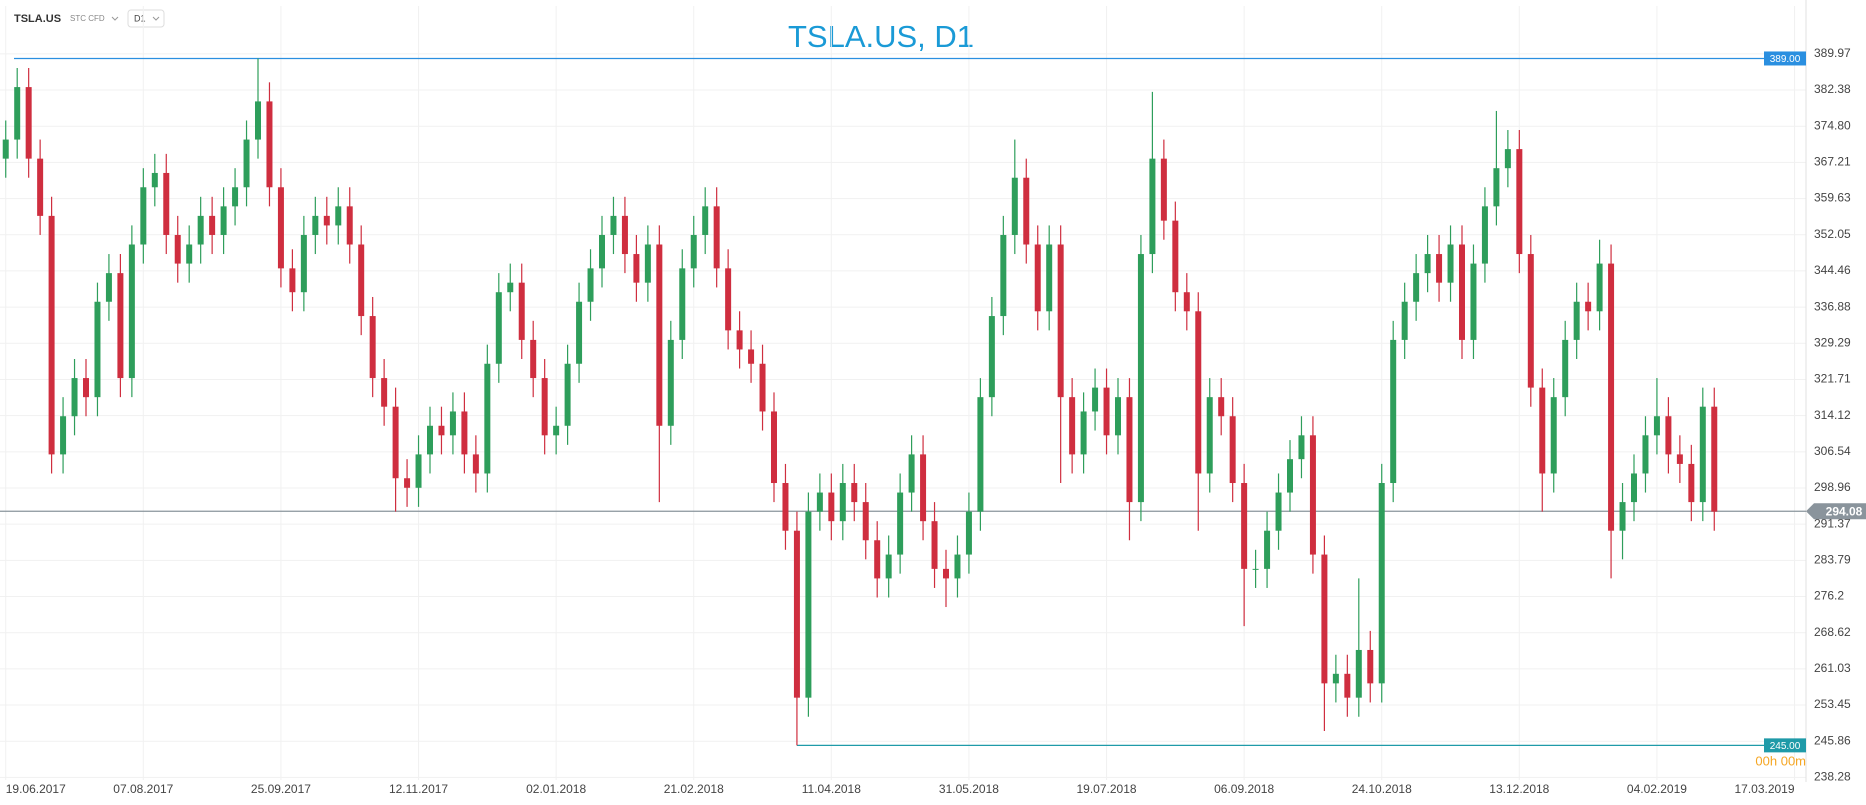  What do you see at coordinates (140, 18) in the screenshot?
I see `timeframe: D1` at bounding box center [140, 18].